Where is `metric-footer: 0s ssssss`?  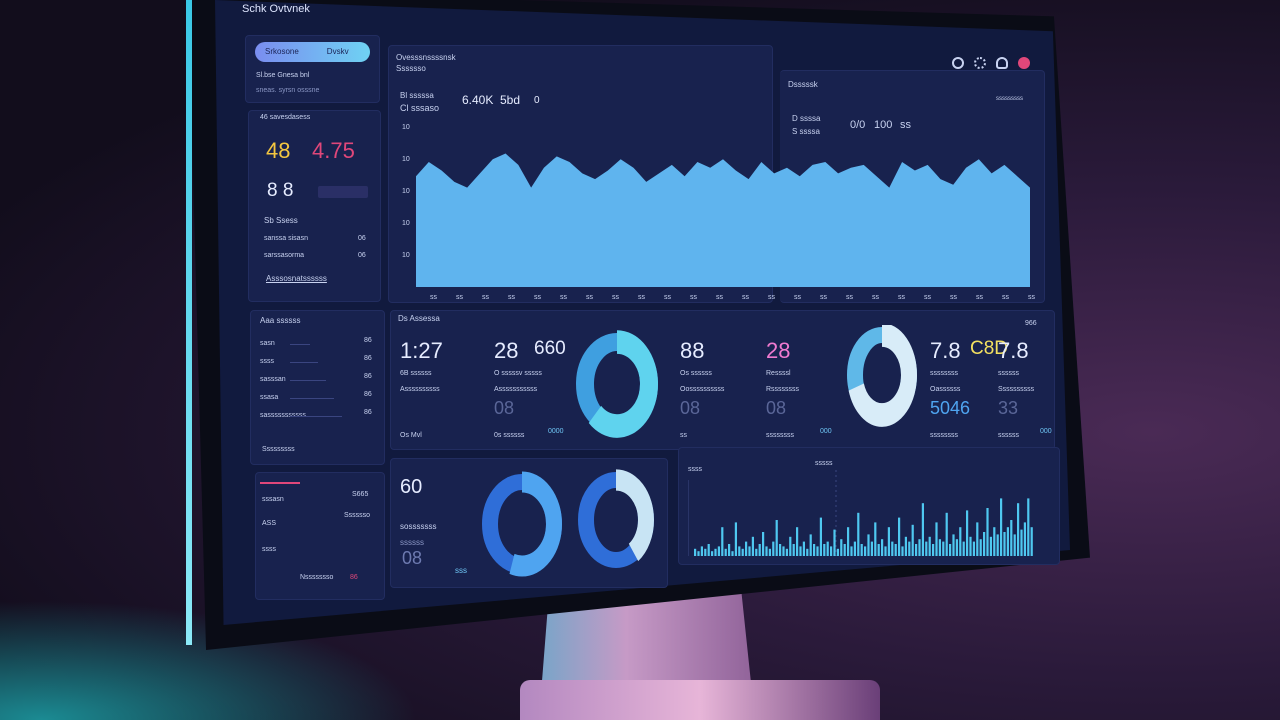
metric-footer: 0s ssssss is located at coordinates (509, 435).